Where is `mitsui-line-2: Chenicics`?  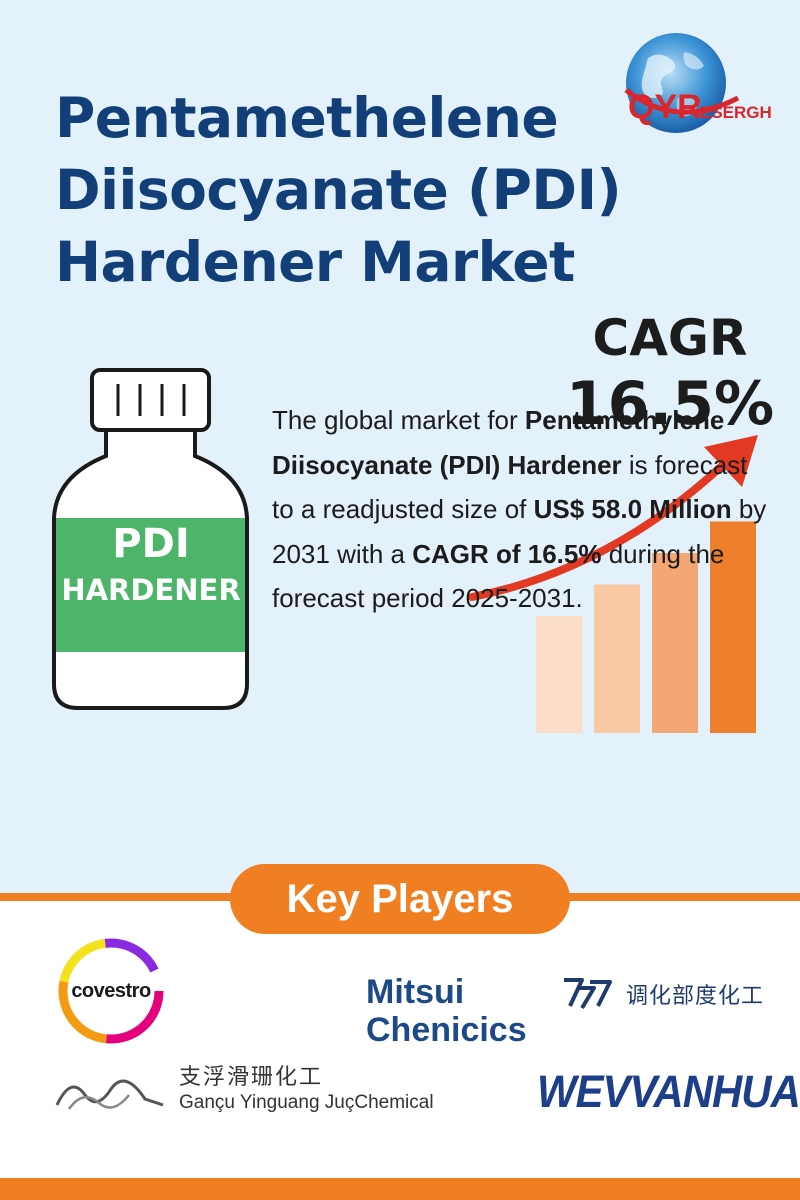 mitsui-line-2: Chenicics is located at coordinates (446, 1030).